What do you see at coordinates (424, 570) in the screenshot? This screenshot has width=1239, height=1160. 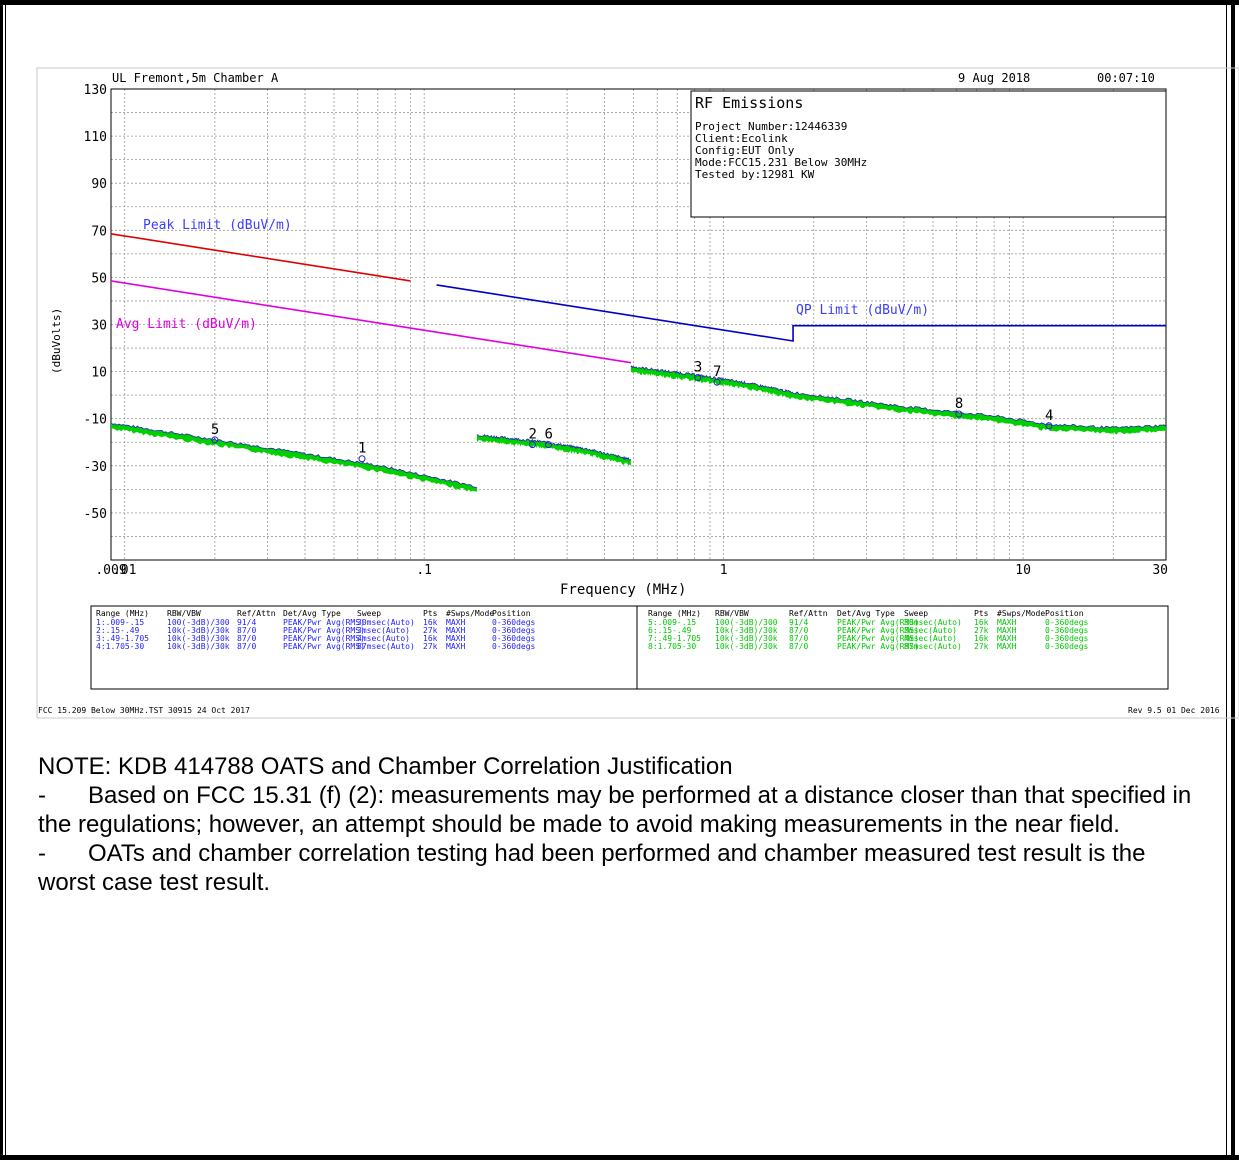 I see `x-tick-label: .1` at bounding box center [424, 570].